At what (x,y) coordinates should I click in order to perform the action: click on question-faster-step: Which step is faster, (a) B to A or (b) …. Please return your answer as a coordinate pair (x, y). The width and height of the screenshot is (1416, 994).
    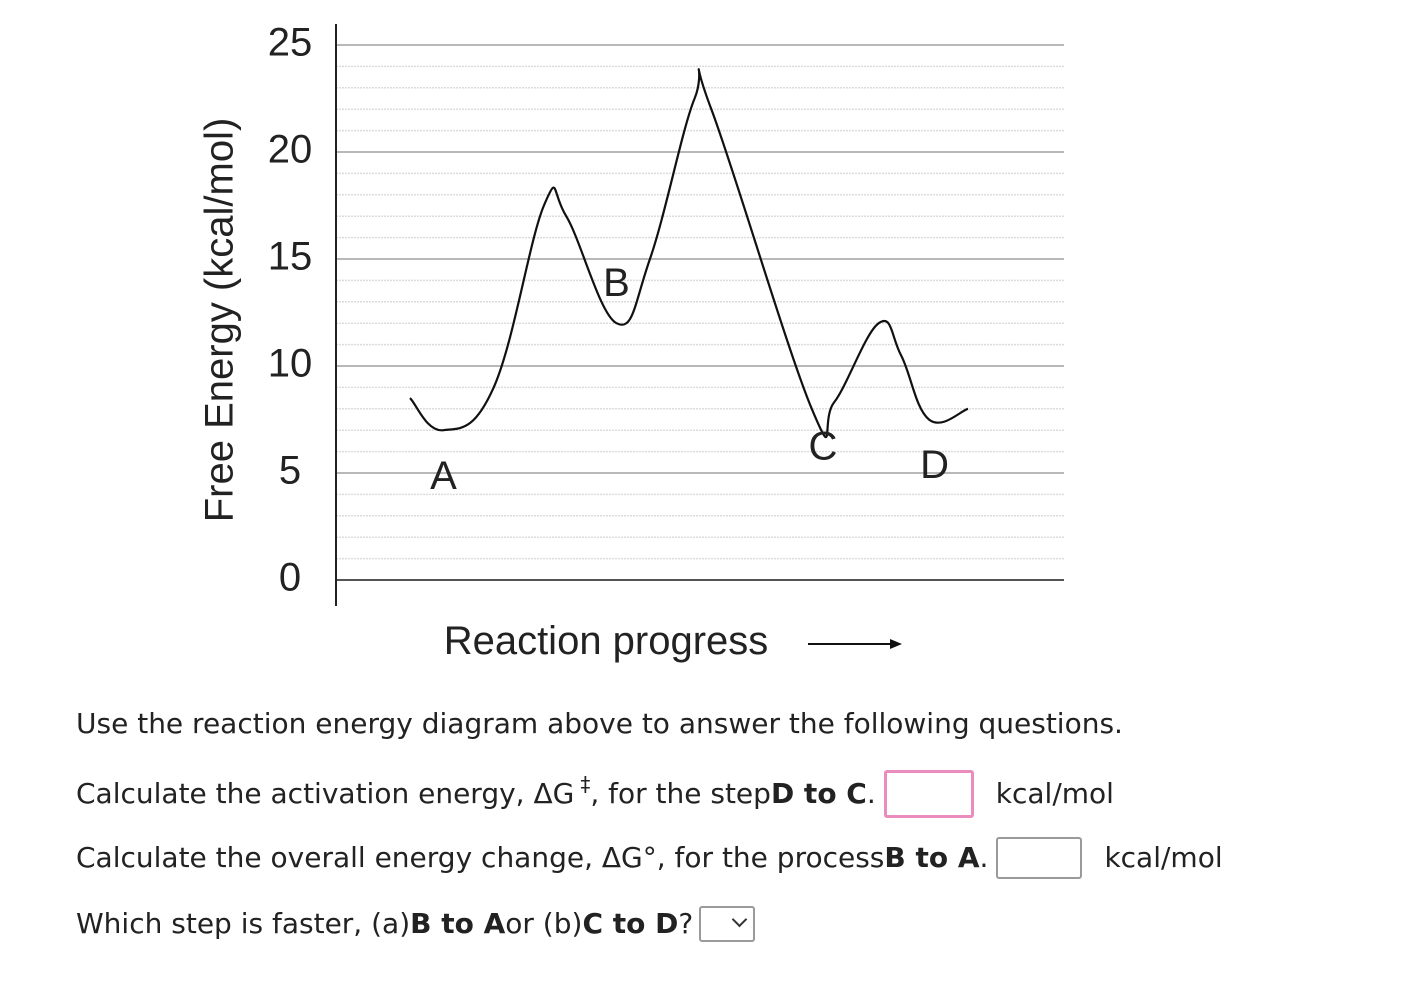
    Looking at the image, I should click on (416, 924).